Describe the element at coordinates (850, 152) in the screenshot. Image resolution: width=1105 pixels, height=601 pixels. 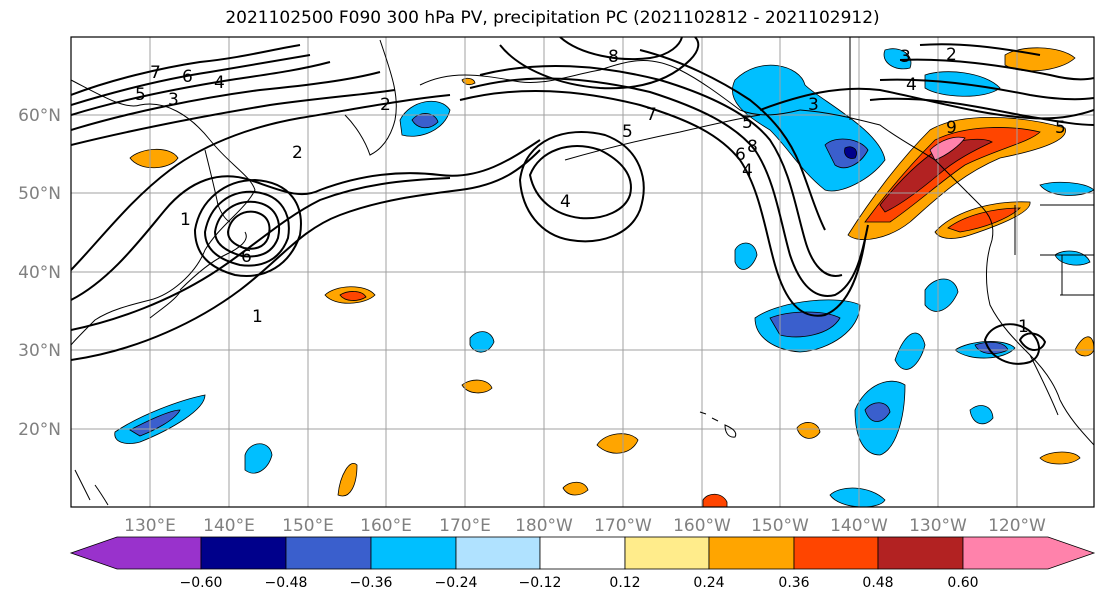
I see `precip-negative-gulf-core` at that location.